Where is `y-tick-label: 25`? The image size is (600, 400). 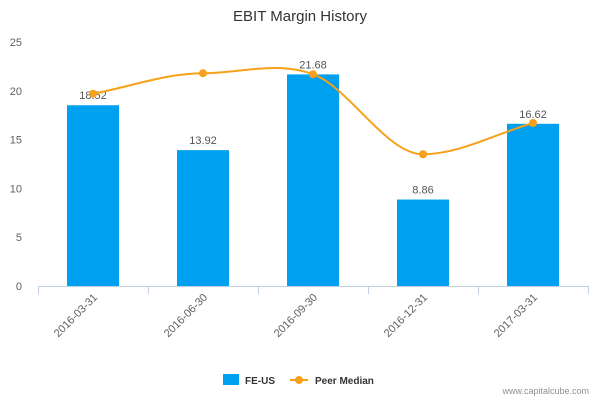
y-tick-label: 25 is located at coordinates (16, 43).